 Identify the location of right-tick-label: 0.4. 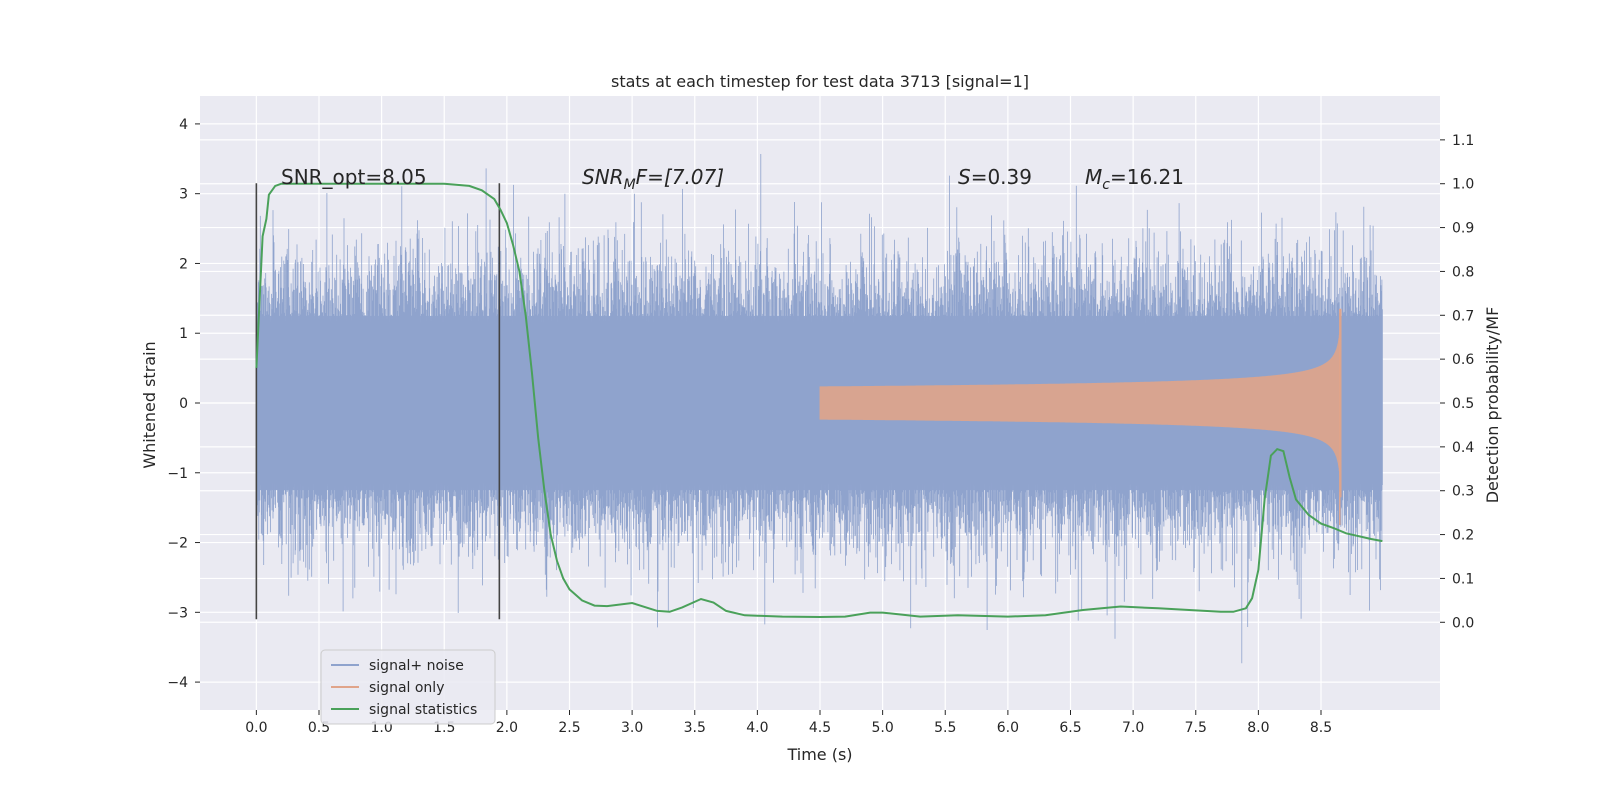
(1463, 448).